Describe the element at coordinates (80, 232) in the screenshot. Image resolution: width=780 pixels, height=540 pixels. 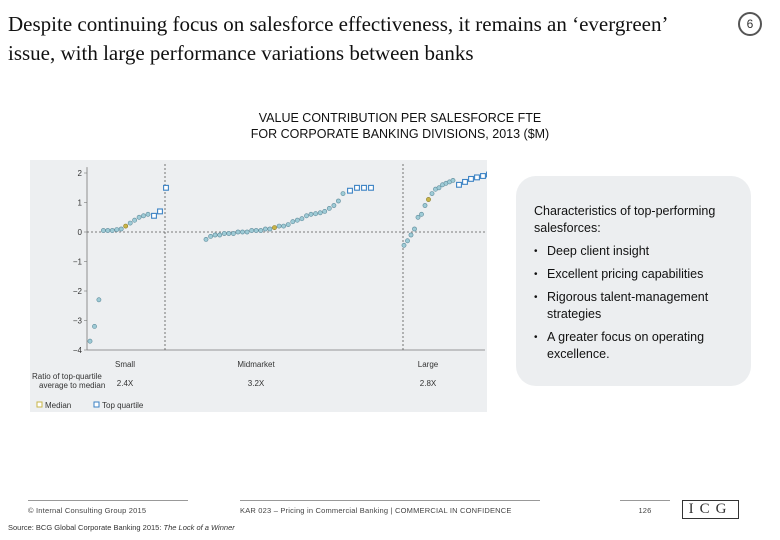
I see `y-tick-label: 0` at that location.